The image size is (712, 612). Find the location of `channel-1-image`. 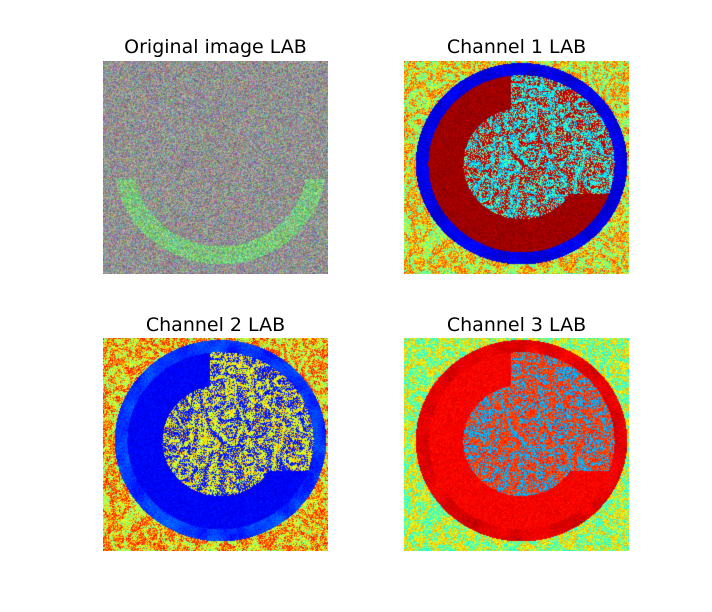

channel-1-image is located at coordinates (516, 167).